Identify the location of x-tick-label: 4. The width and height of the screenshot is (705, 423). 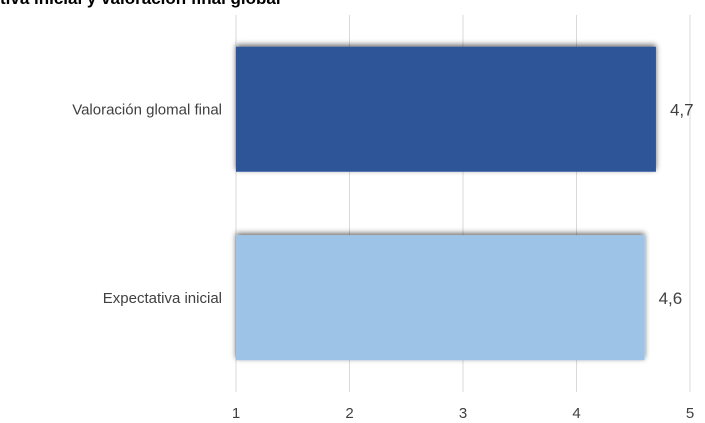
(576, 413).